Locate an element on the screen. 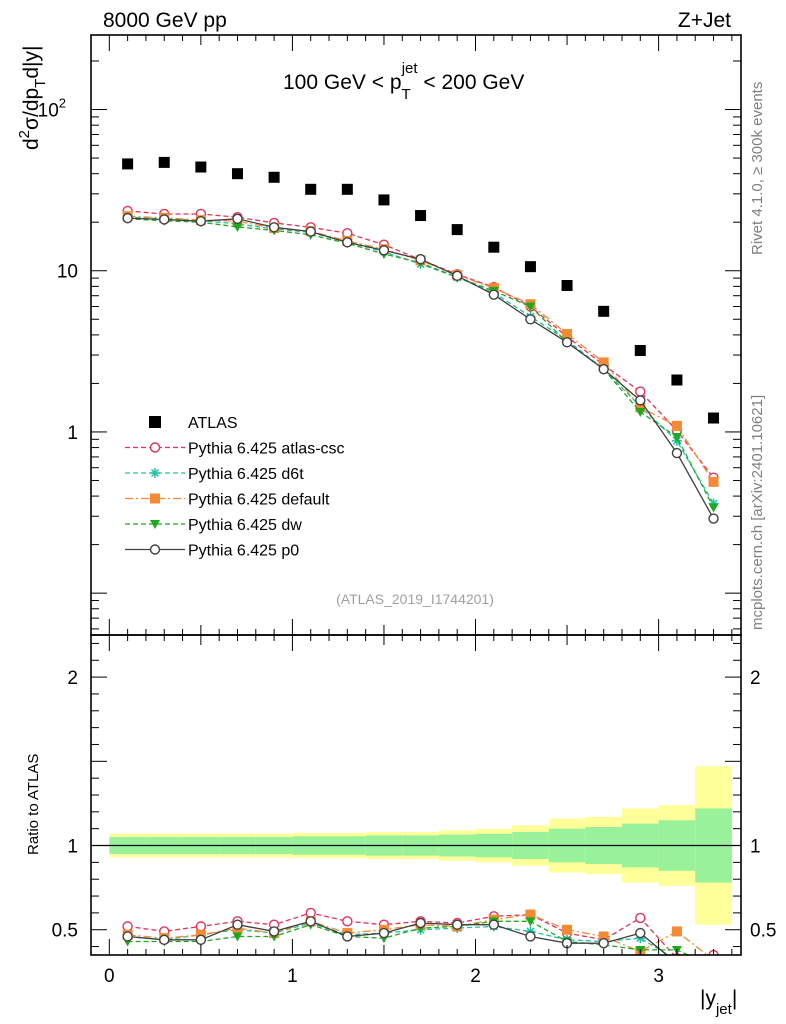 This screenshot has width=786, height=1024. x-axis-label-main: |y is located at coordinates (708, 998).